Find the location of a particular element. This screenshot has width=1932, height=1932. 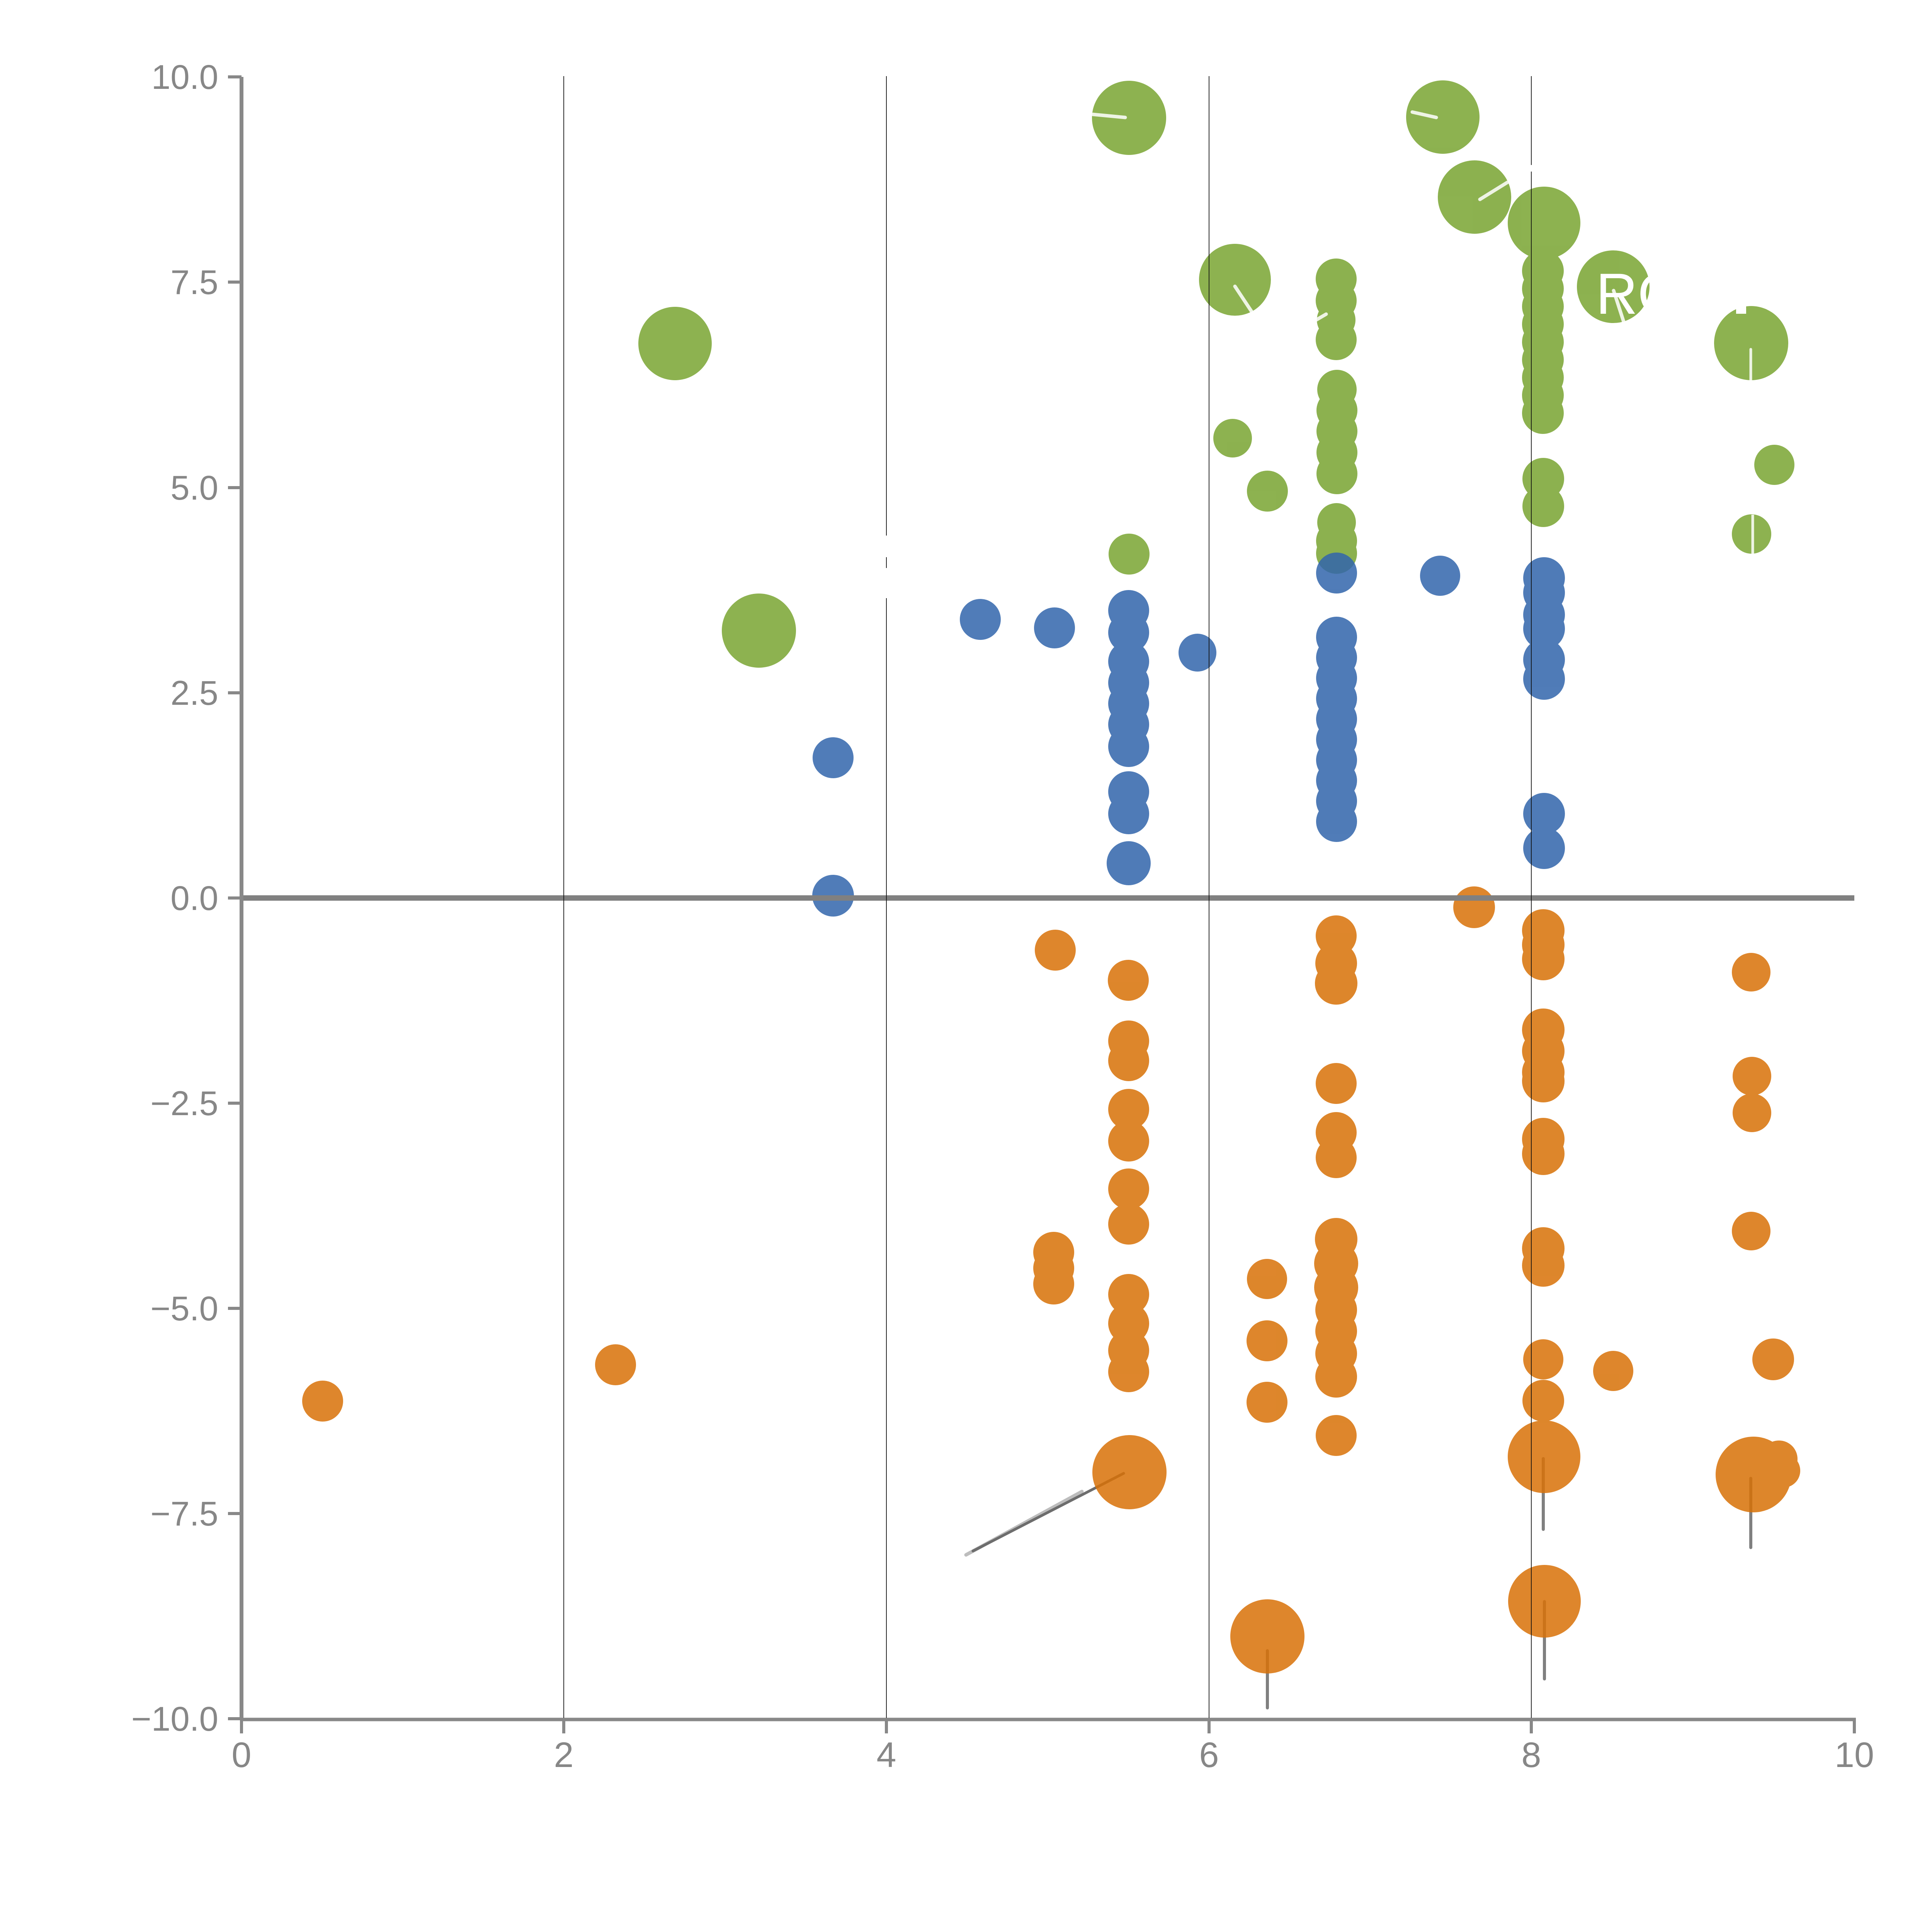

svg-text: 7.5 is located at coordinates (194, 282).